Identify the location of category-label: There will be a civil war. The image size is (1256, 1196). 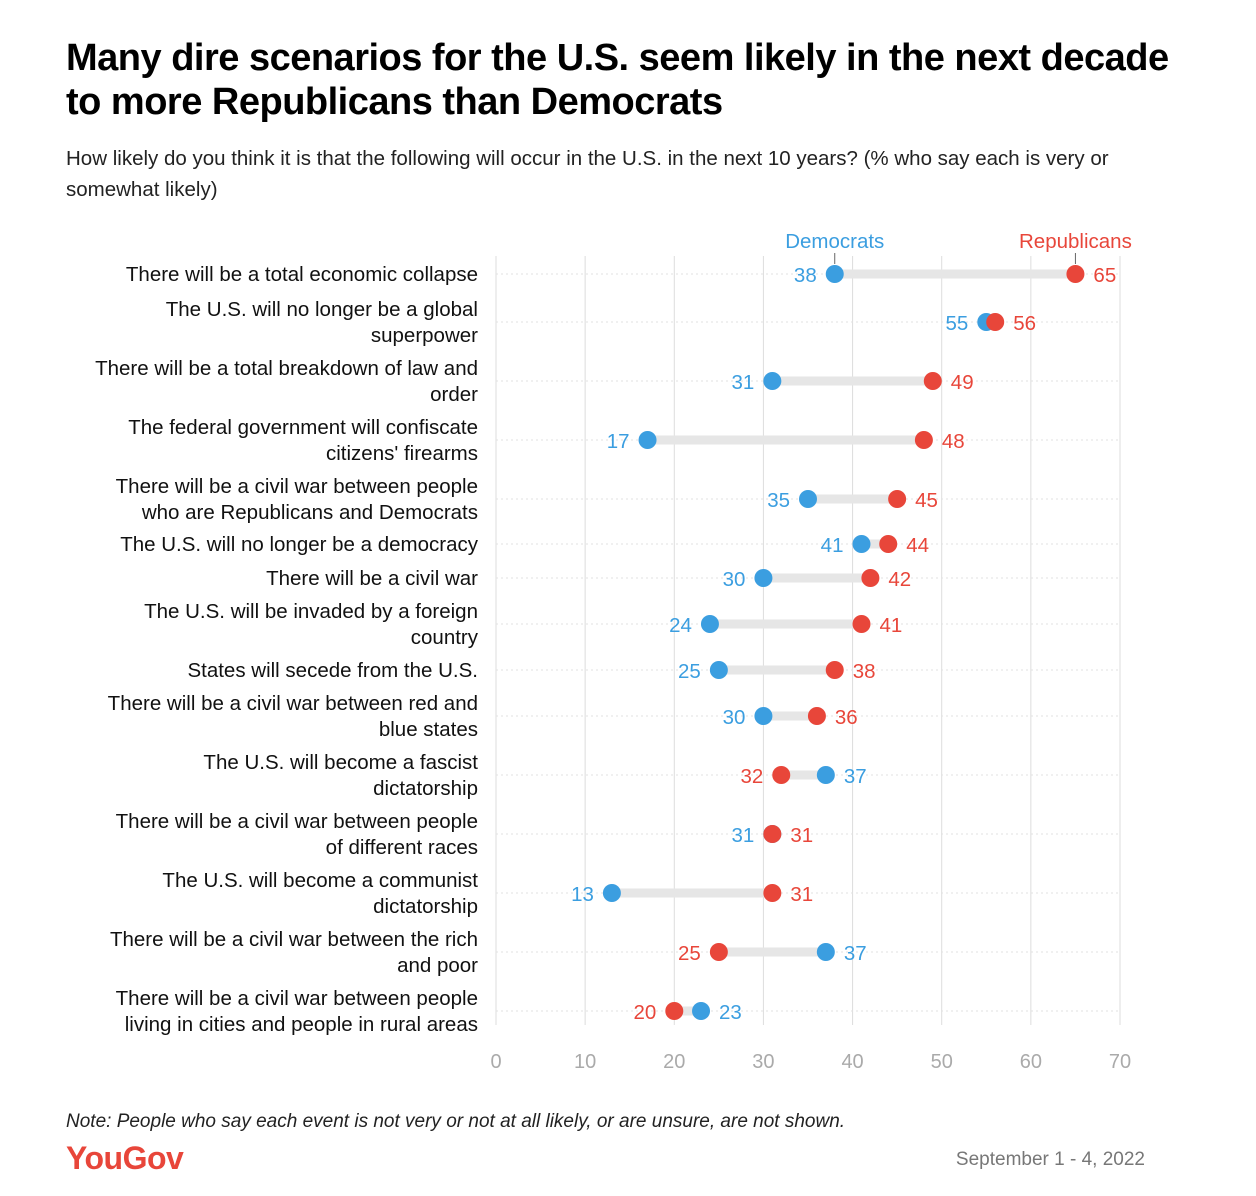
(372, 578).